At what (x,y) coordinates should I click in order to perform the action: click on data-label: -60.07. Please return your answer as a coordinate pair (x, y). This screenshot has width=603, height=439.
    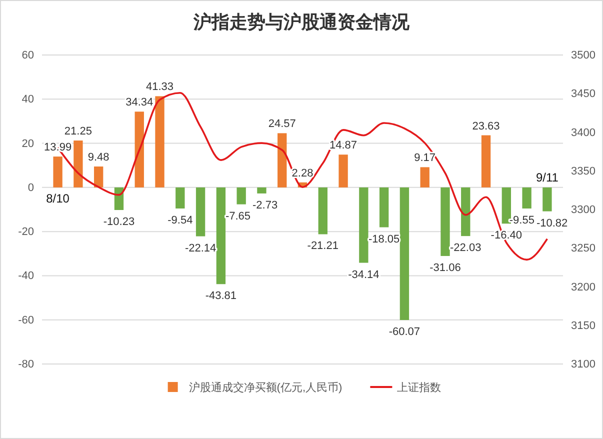
    Looking at the image, I should click on (404, 332).